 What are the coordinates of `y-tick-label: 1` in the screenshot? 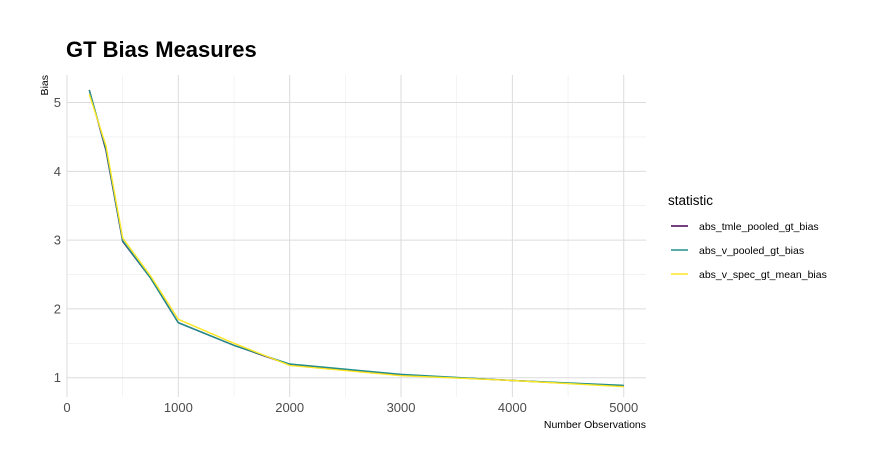 It's located at (57, 377).